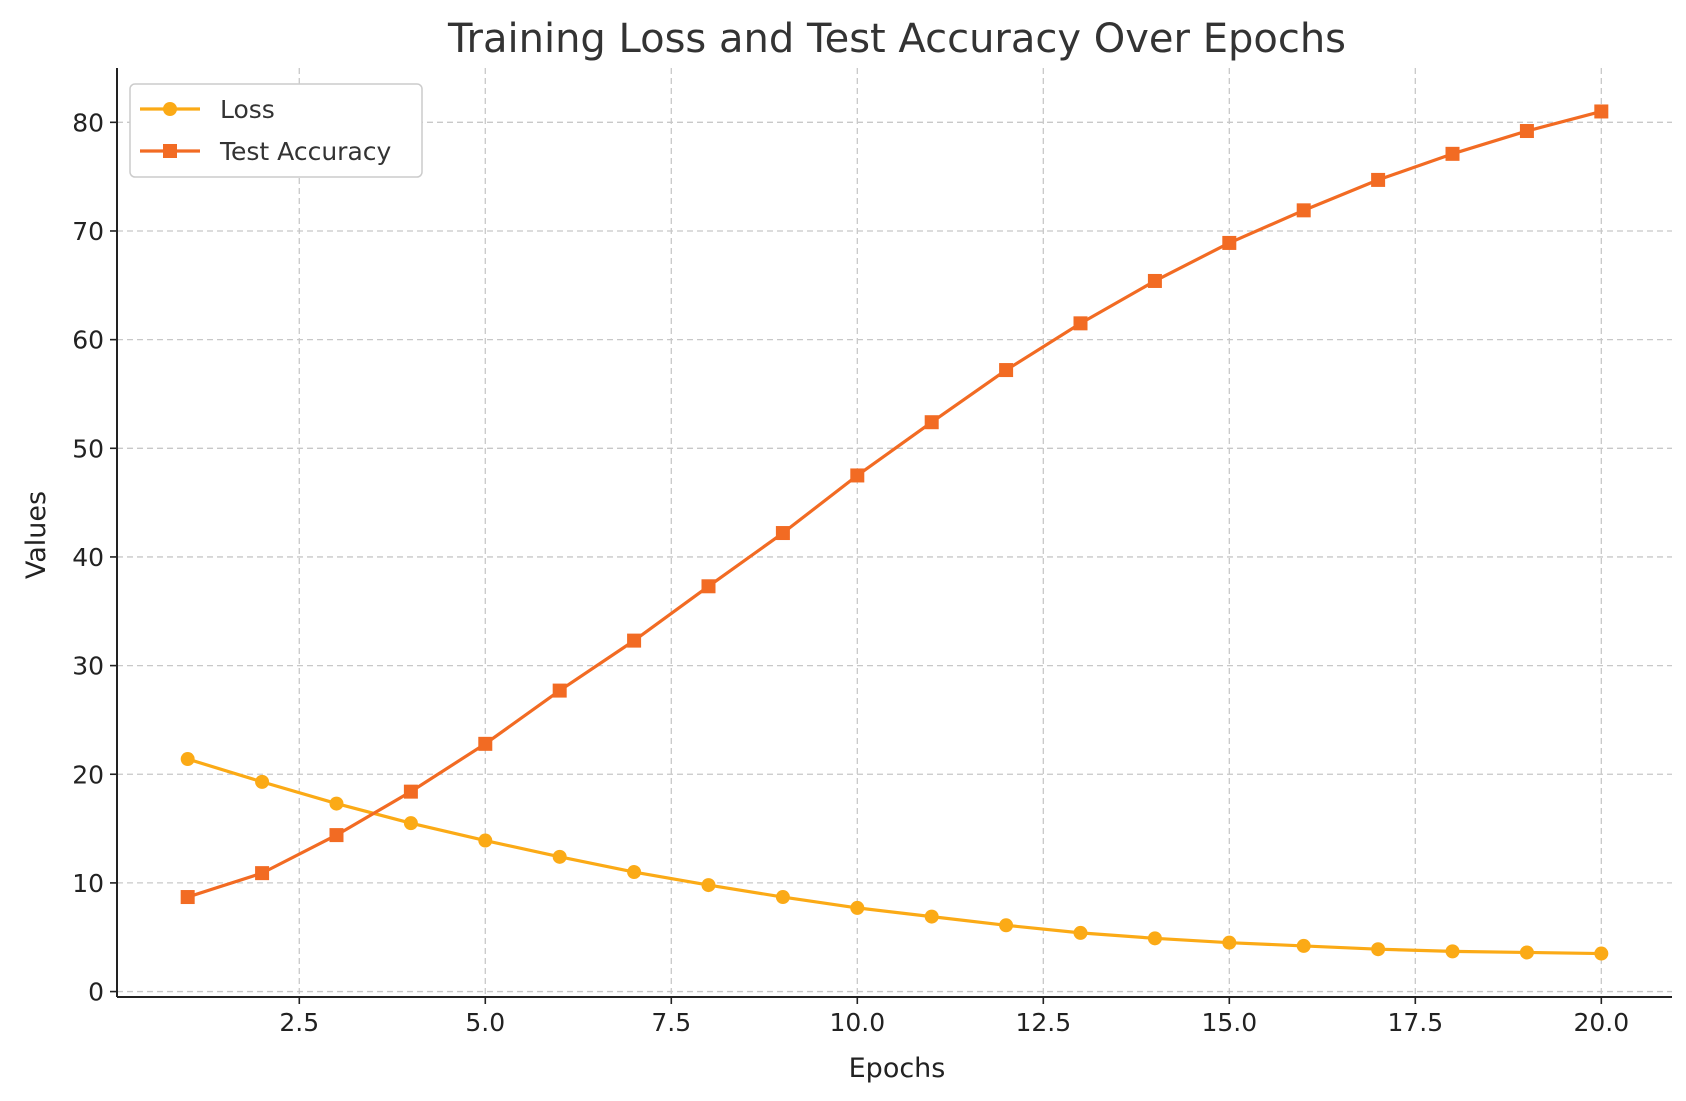 The width and height of the screenshot is (1686, 1101). Describe the element at coordinates (857, 1022) in the screenshot. I see `x-tick-label: 10.0` at that location.